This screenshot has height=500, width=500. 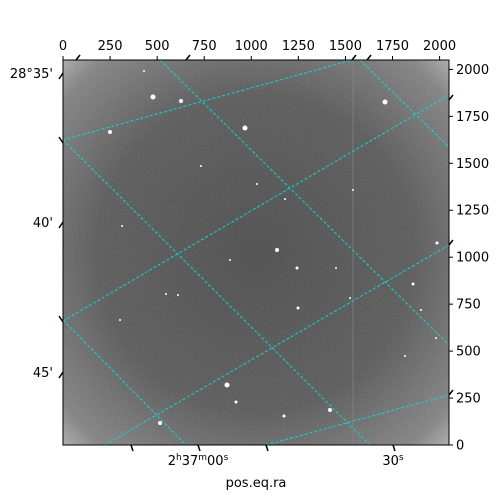 What do you see at coordinates (468, 352) in the screenshot?
I see `right-tick-label: 500` at bounding box center [468, 352].